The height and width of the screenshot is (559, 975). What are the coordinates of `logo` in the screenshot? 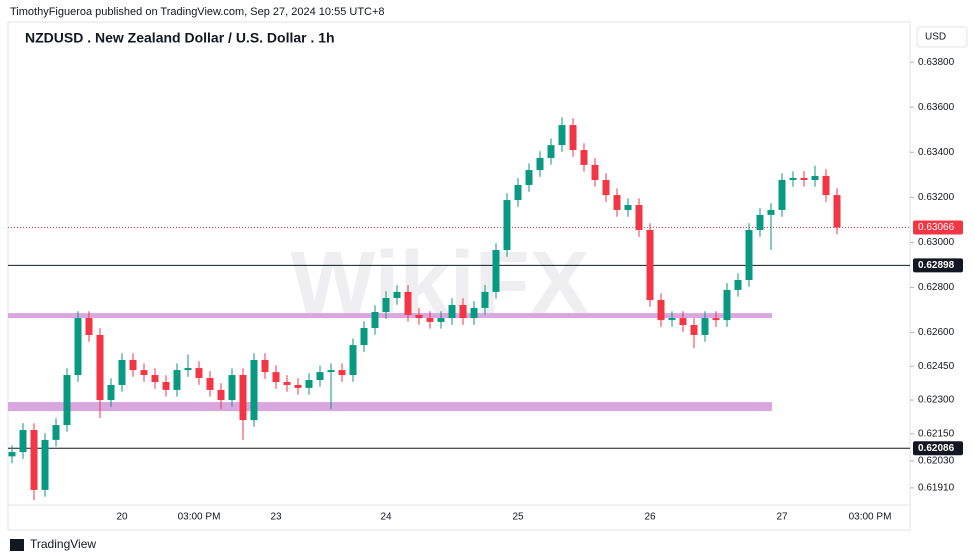 It's located at (17, 545).